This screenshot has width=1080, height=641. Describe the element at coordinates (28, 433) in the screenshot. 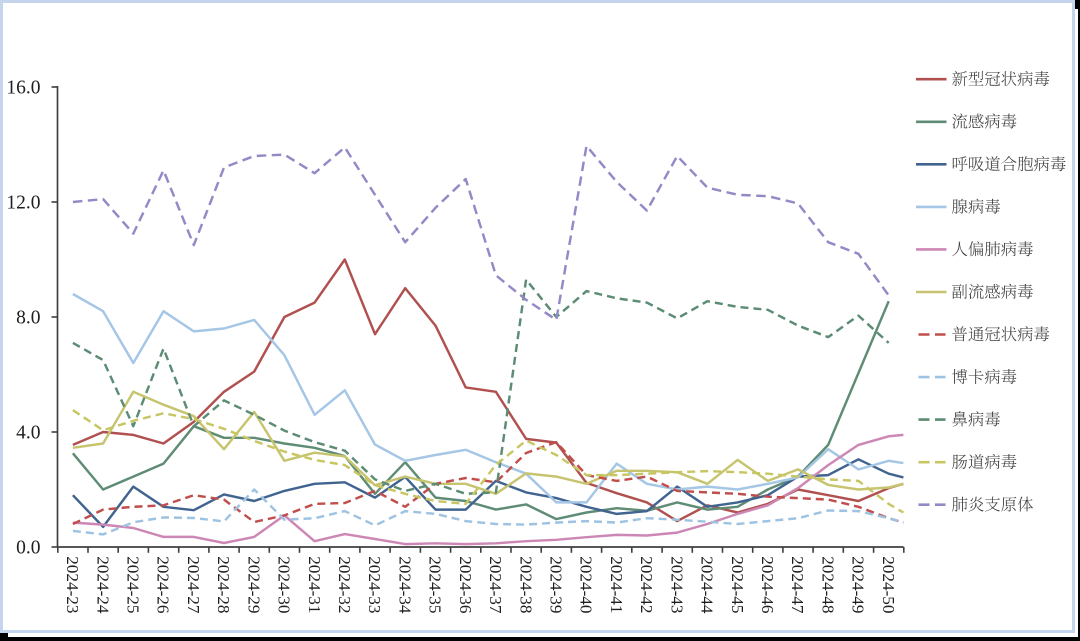

I see `svg-text: 4.0` at that location.